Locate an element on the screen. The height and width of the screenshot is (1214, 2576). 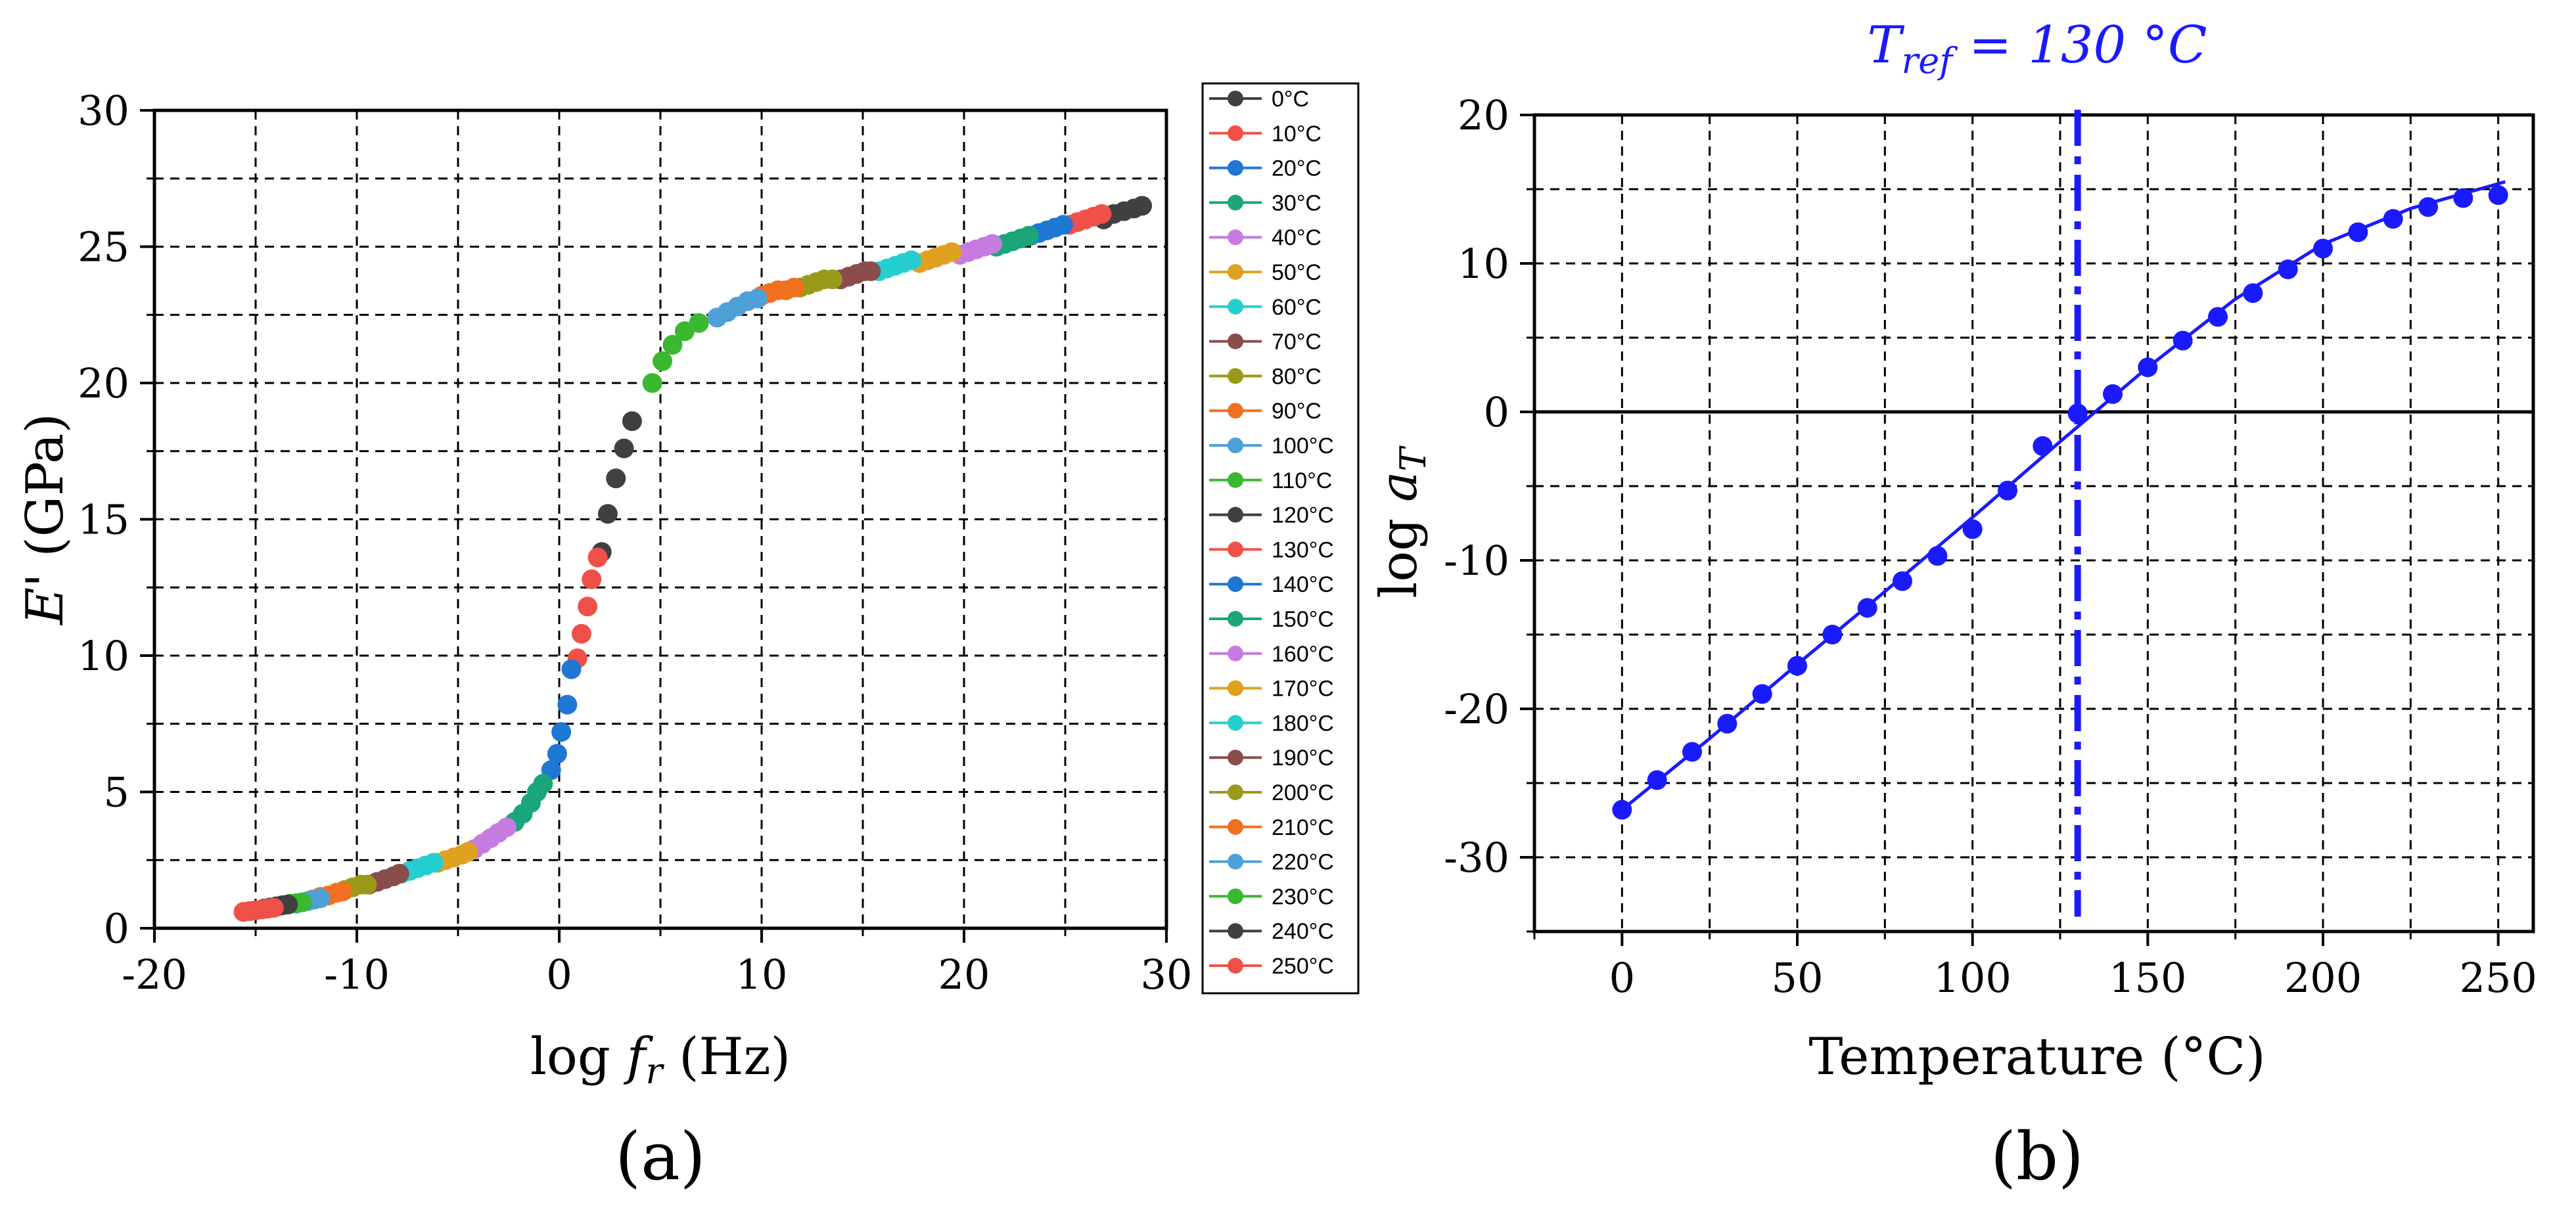
chart-a-legend-label: 20°C is located at coordinates (1297, 168).